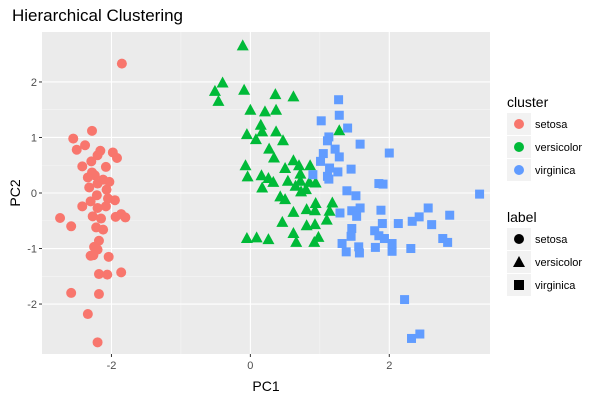 The height and width of the screenshot is (400, 600). Describe the element at coordinates (112, 366) in the screenshot. I see `x-tick-label: -2` at that location.